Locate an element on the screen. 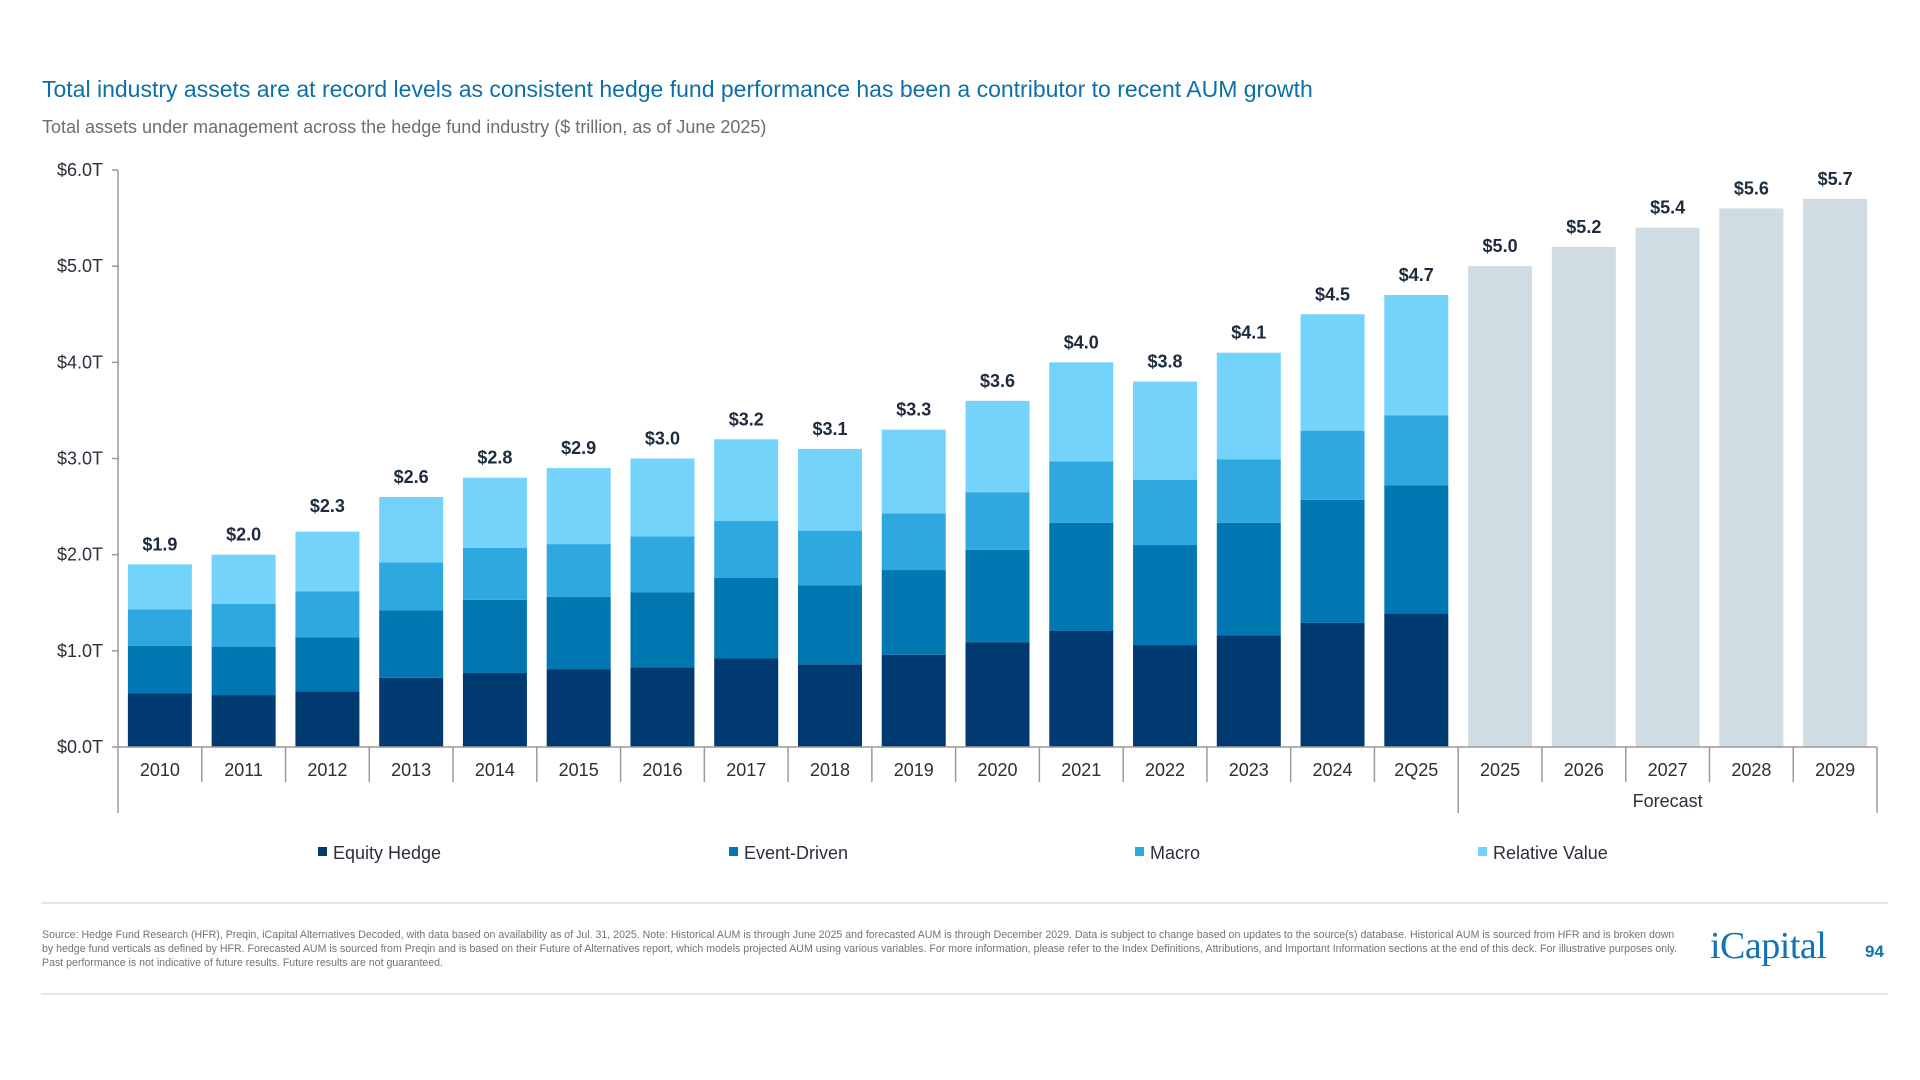 The height and width of the screenshot is (1080, 1920). divider-top is located at coordinates (964, 903).